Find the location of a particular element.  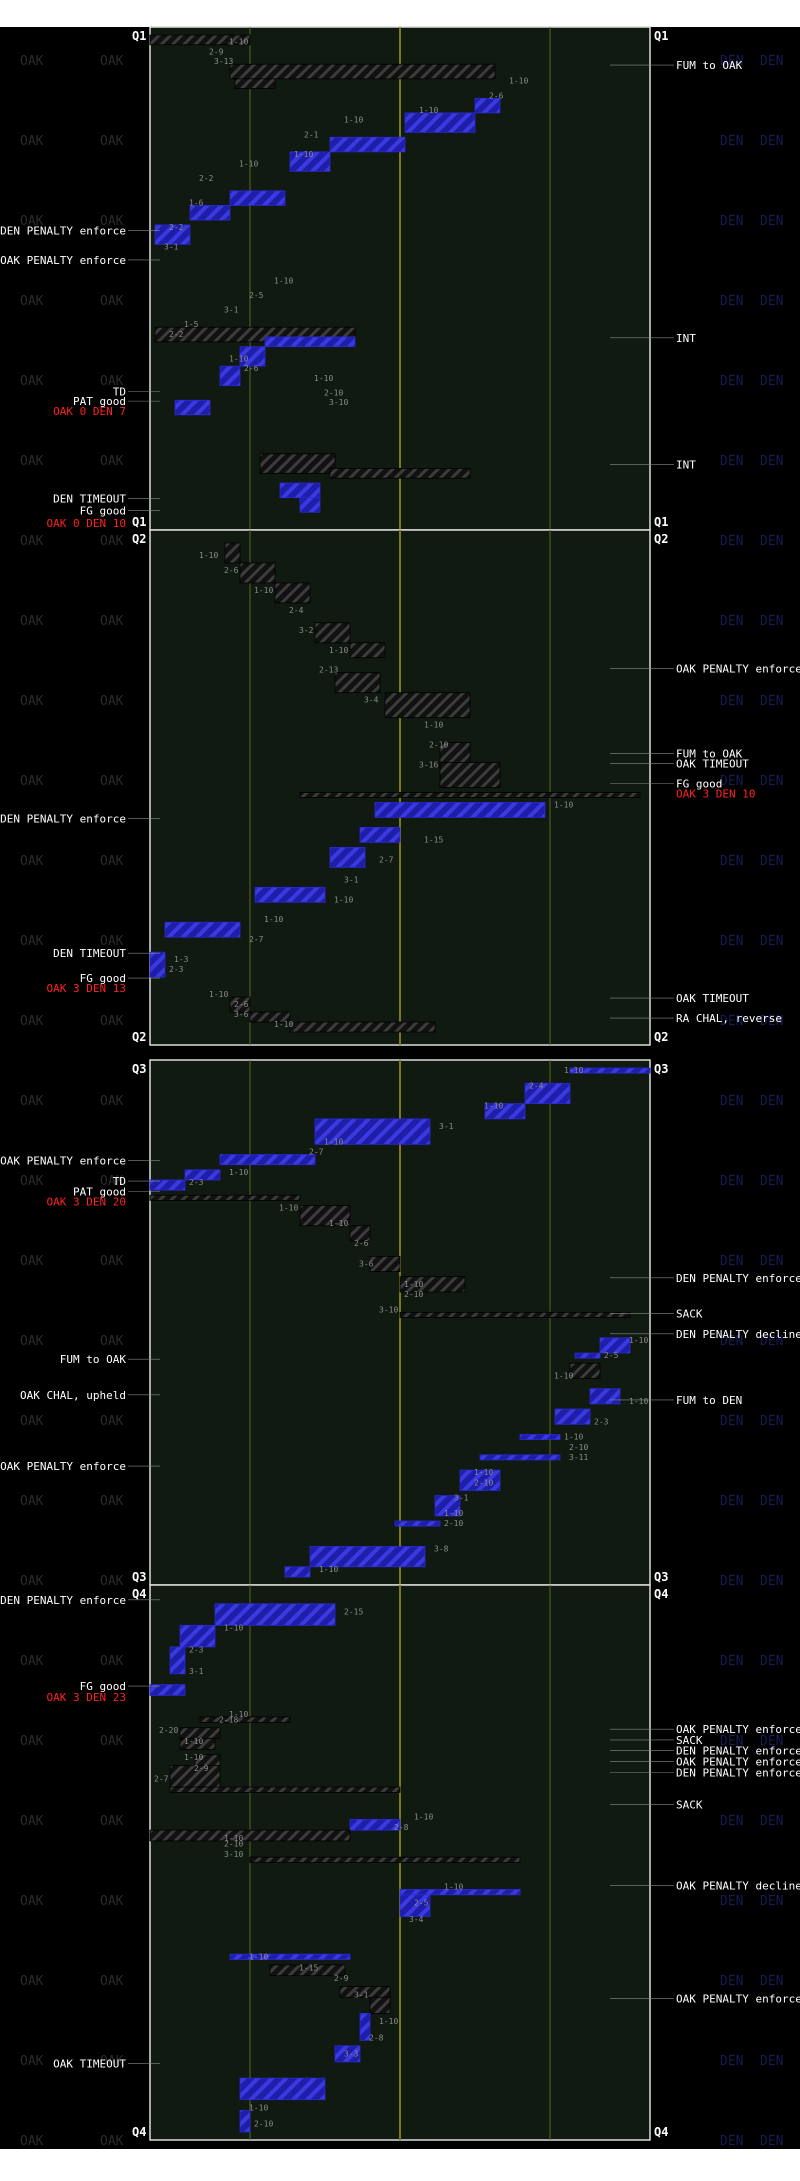

event-label: OAK TIMEOUT is located at coordinates (712, 764).